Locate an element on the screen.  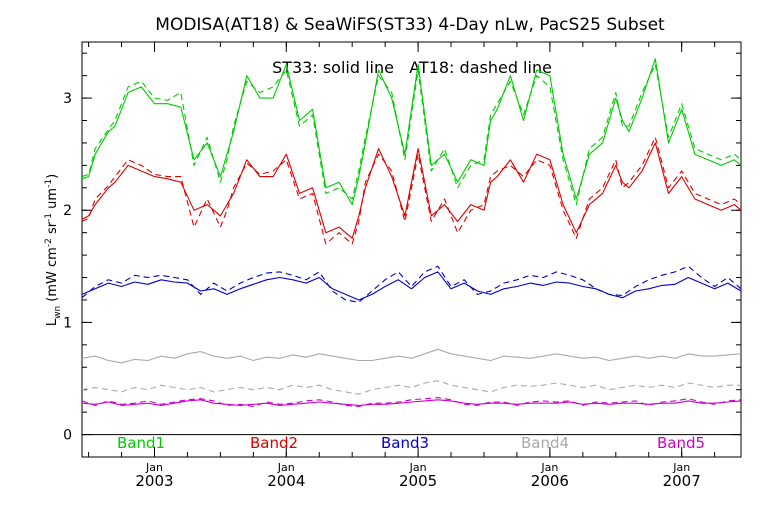
y-axis-label-units-open: (mW cm is located at coordinates (52, 276).